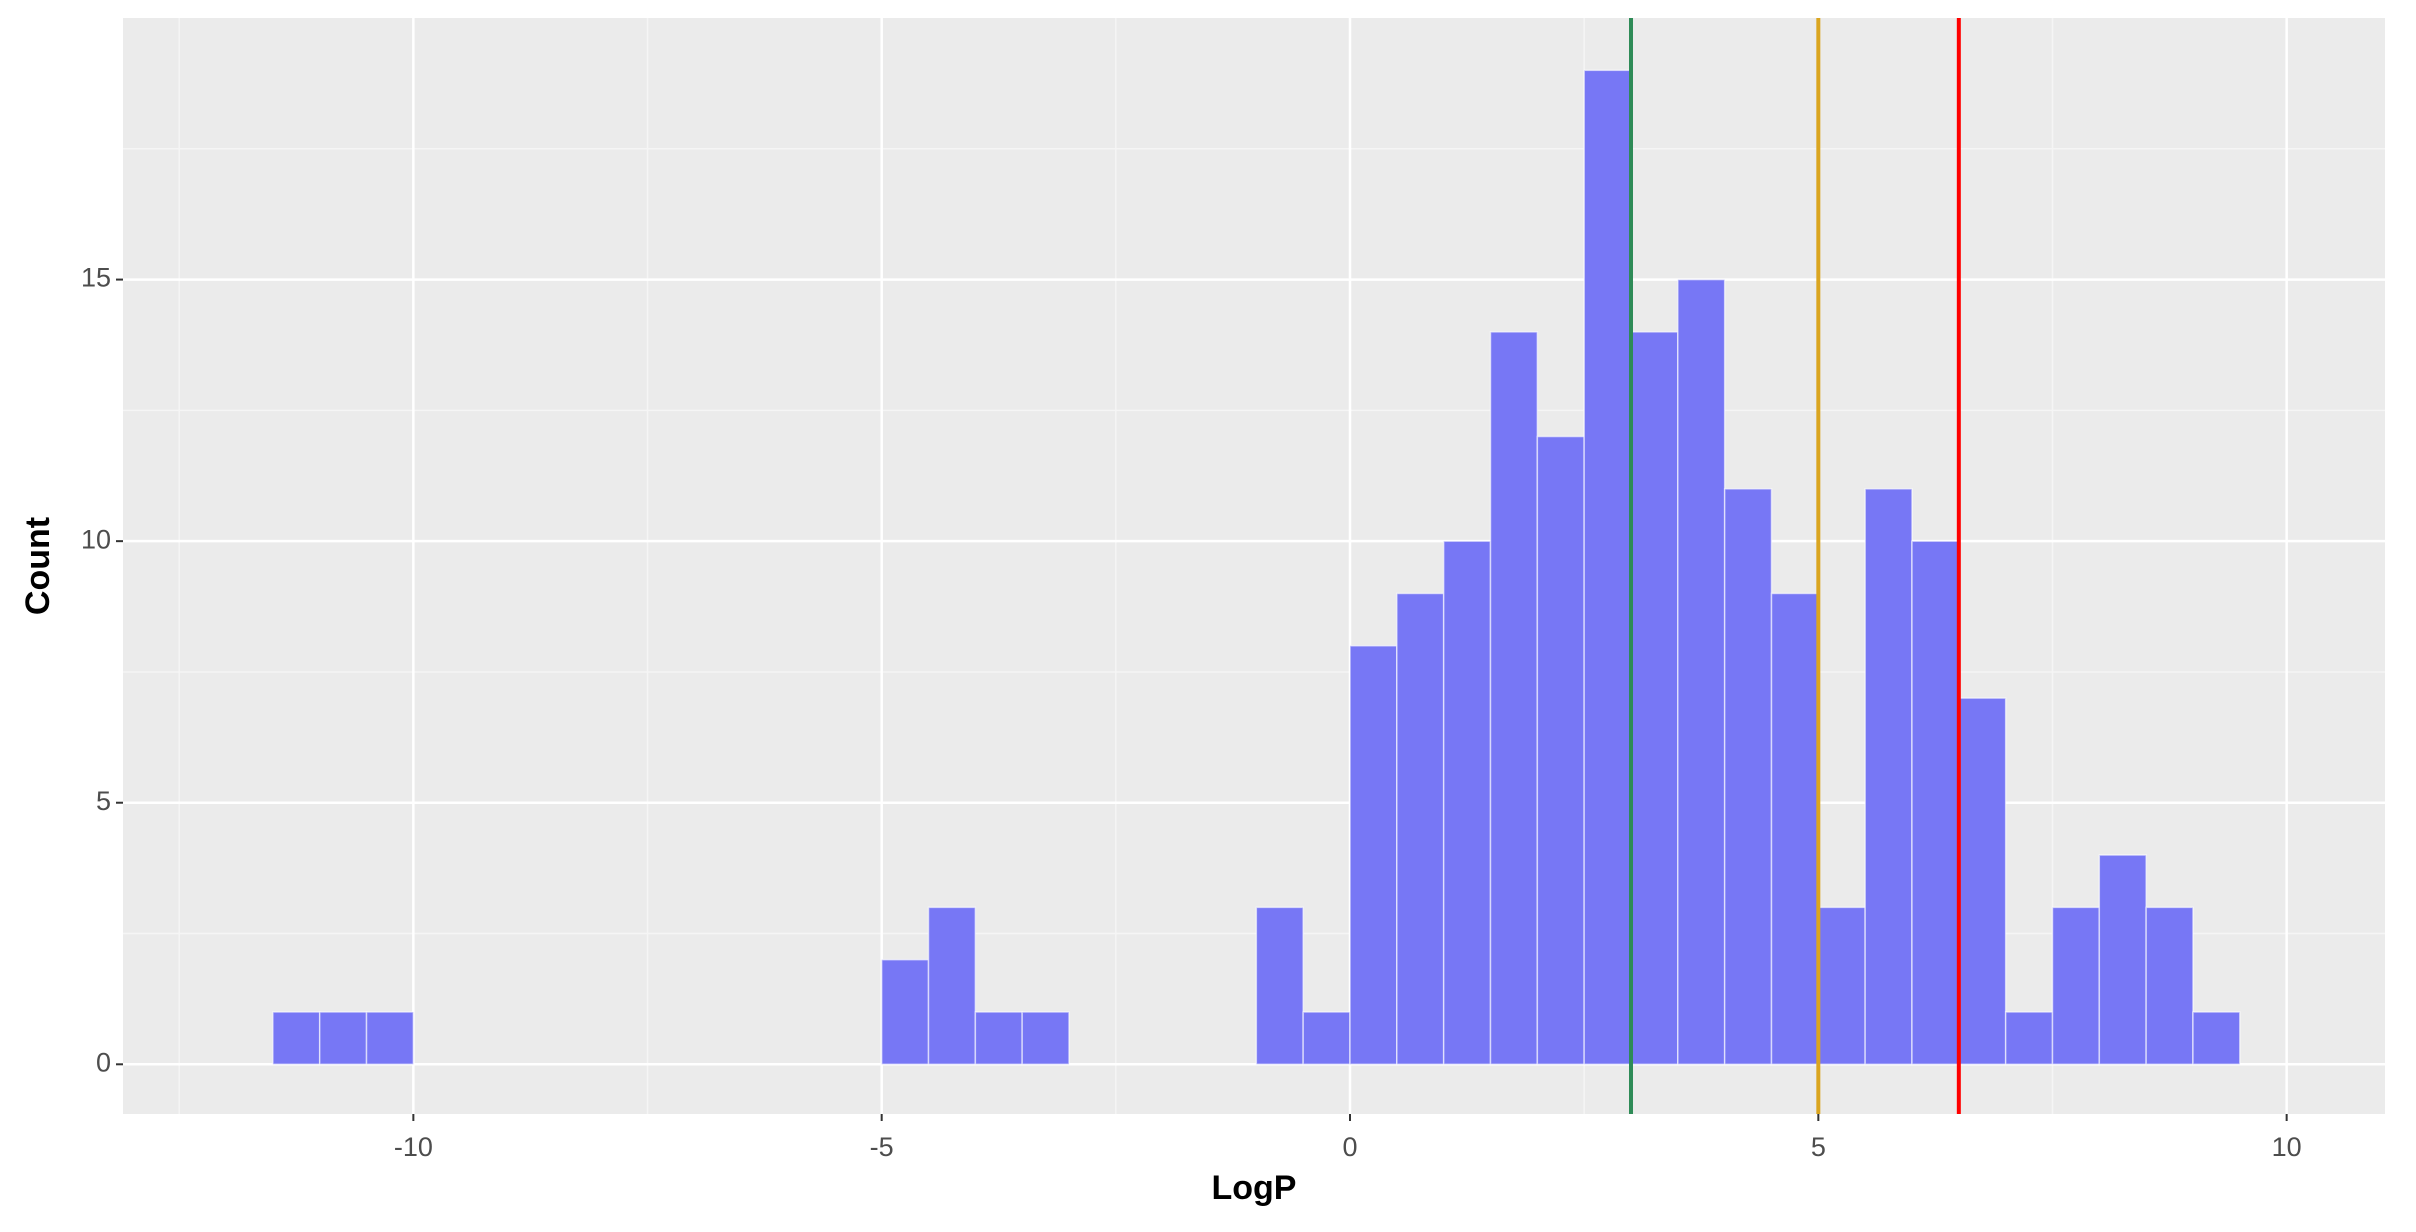 The width and height of the screenshot is (2416, 1232). What do you see at coordinates (882, 1147) in the screenshot?
I see `x-tick-label: -5` at bounding box center [882, 1147].